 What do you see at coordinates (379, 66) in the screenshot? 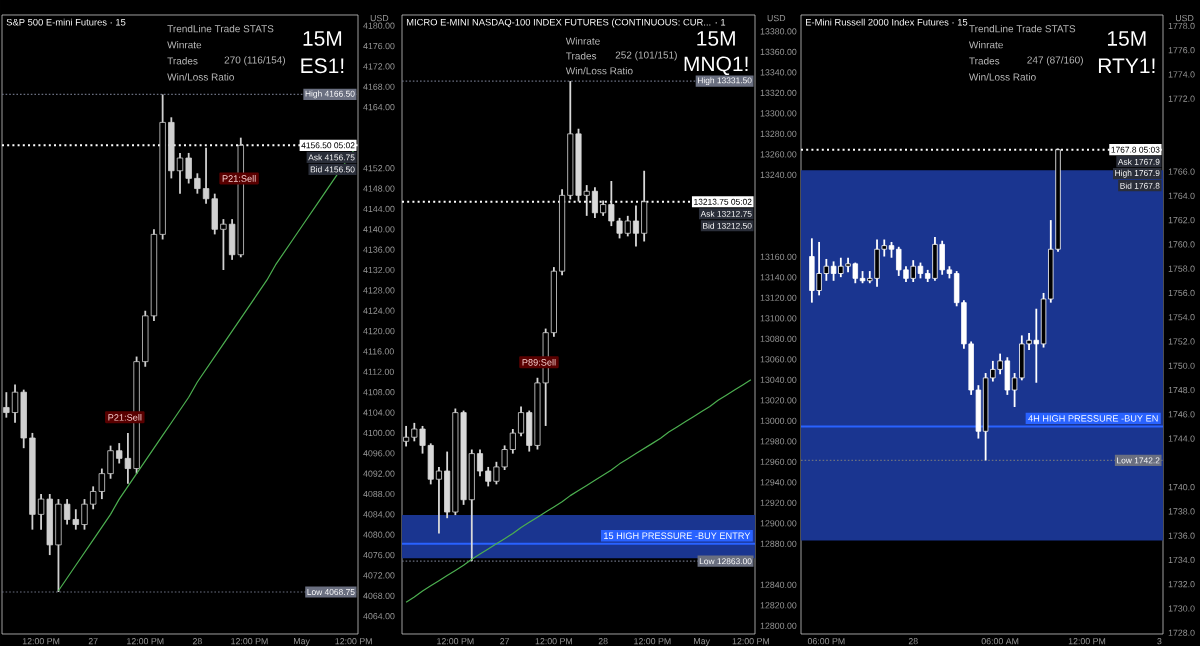
I see `y-tick-label: 4172.00` at bounding box center [379, 66].